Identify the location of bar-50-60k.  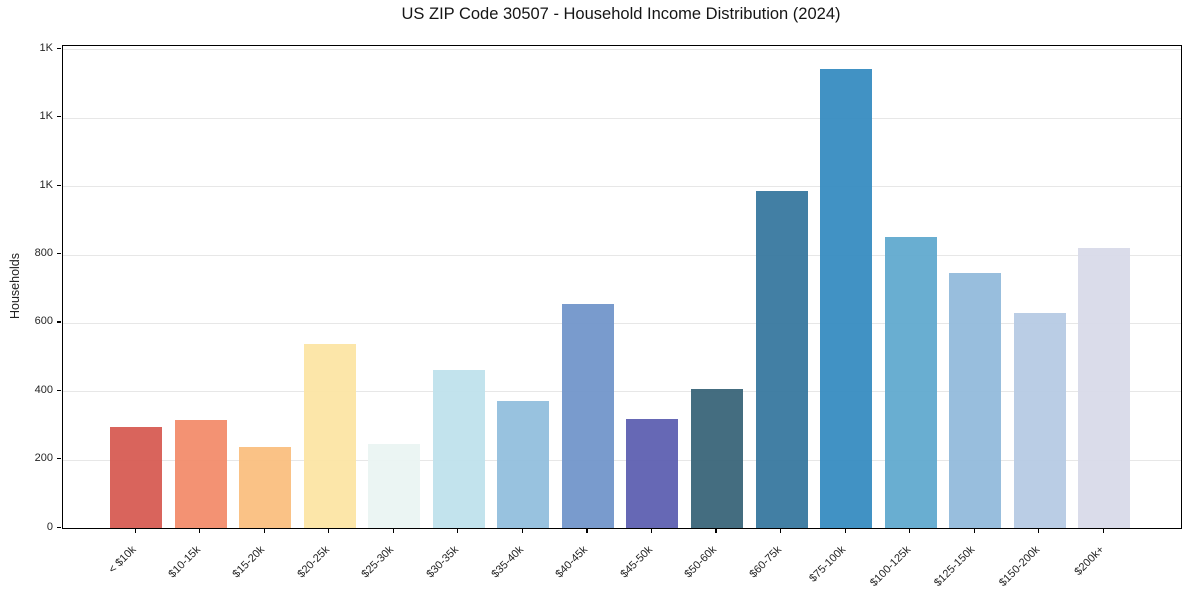
(716, 458).